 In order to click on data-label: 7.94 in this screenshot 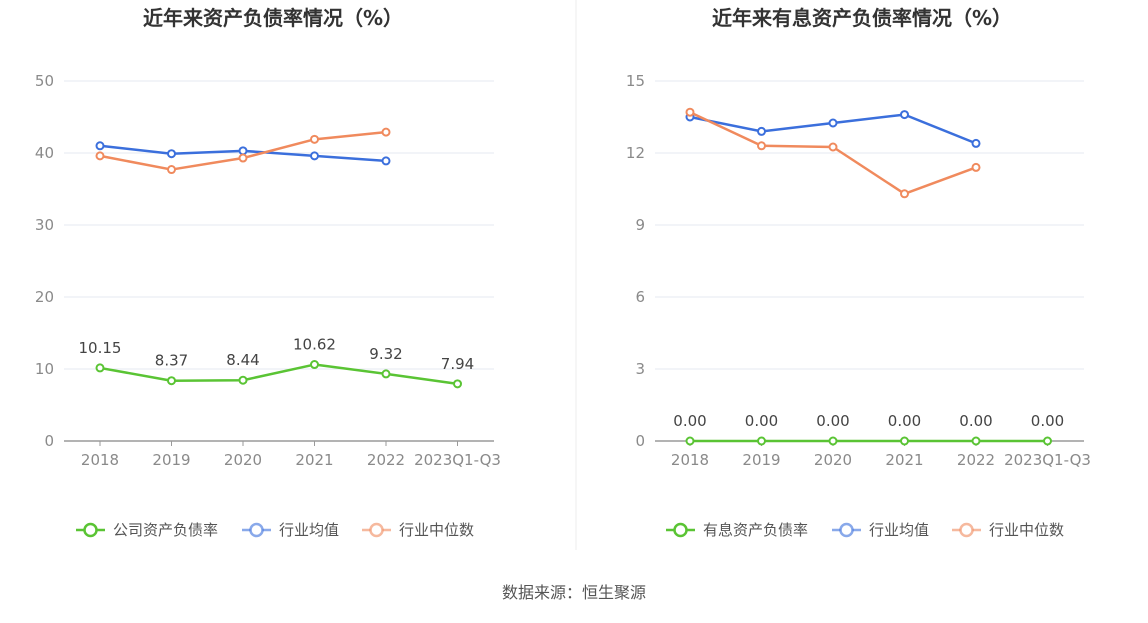, I will do `click(457, 364)`.